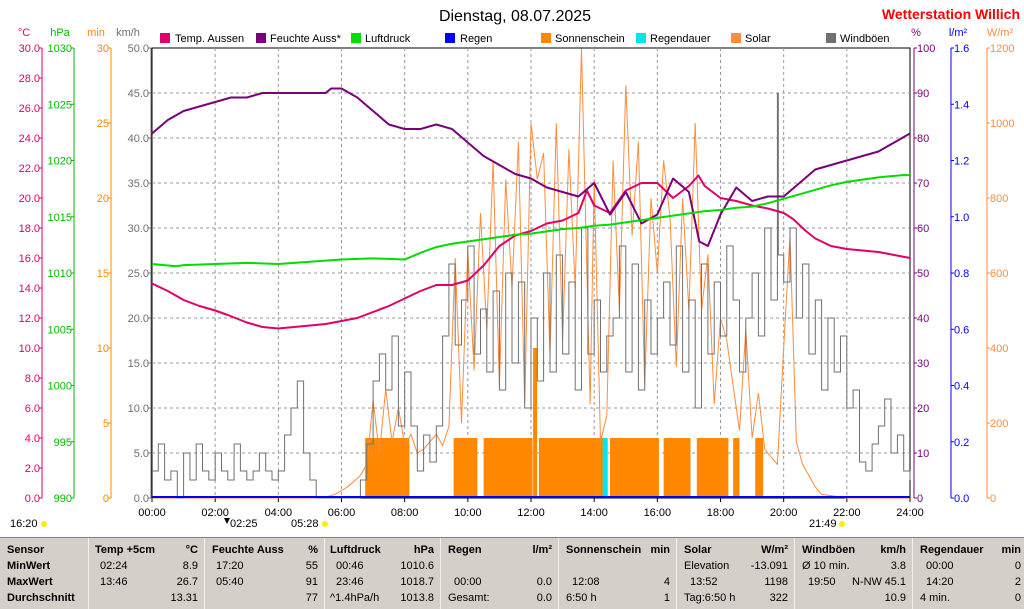 The image size is (1024, 609). I want to click on wind-title: Windböen, so click(829, 550).